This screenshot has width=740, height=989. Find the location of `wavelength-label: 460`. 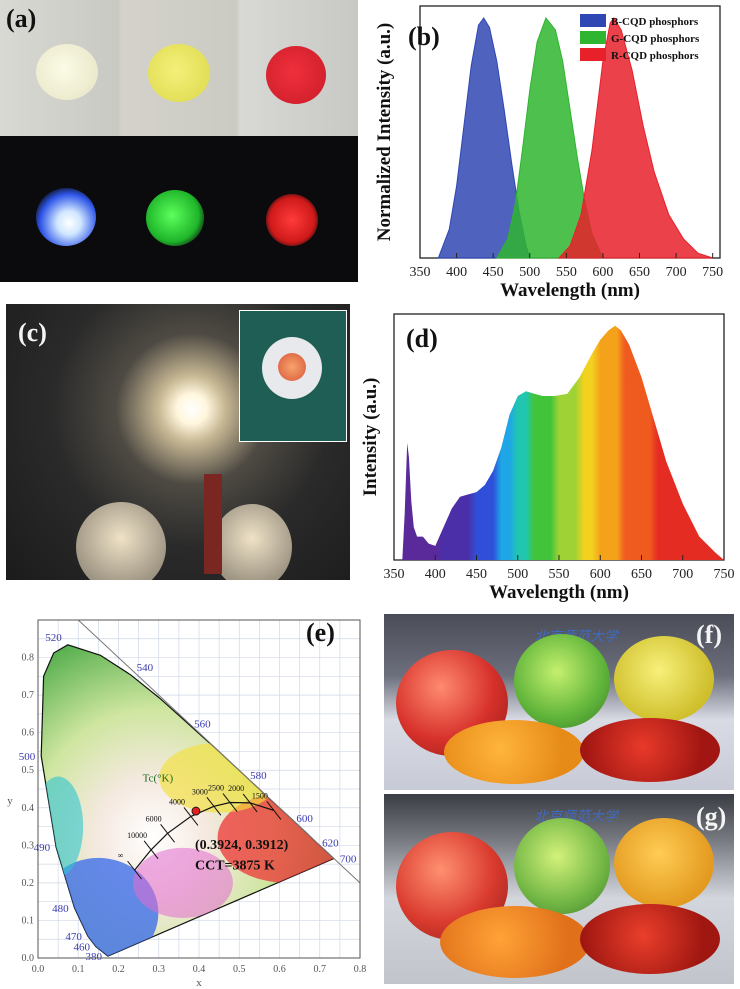

wavelength-label: 460 is located at coordinates (81, 948).